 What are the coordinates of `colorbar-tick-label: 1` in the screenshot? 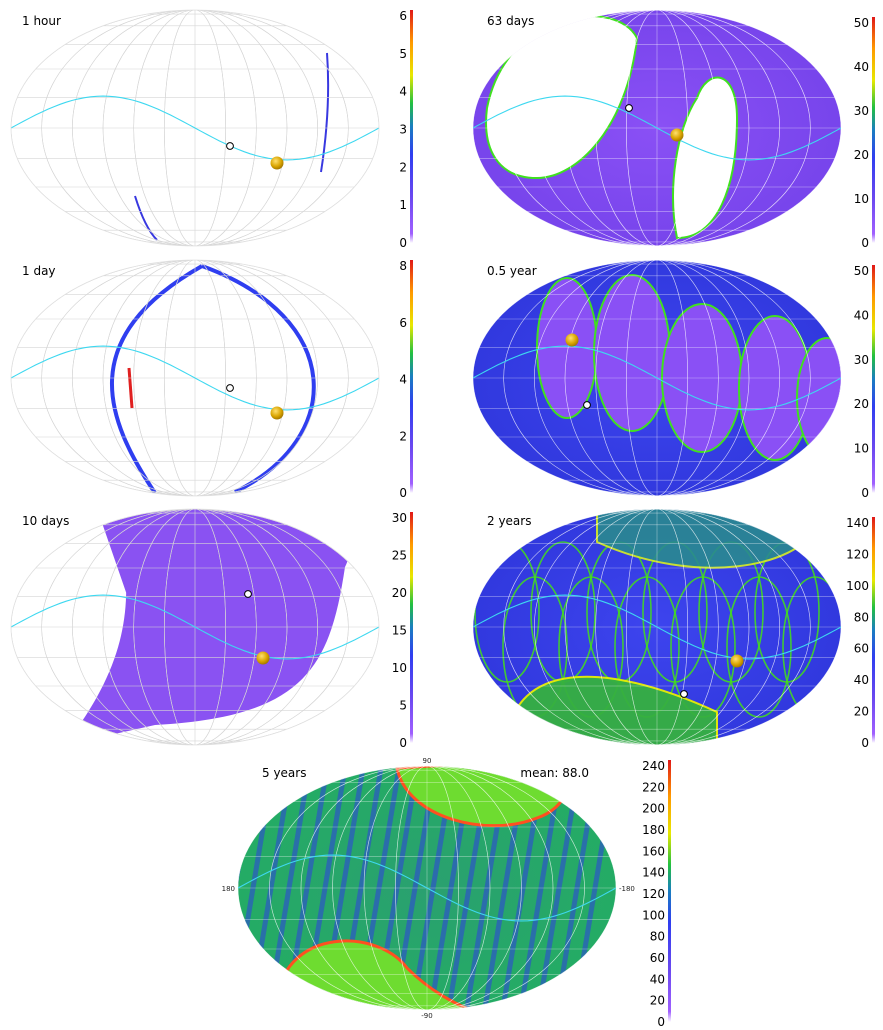 It's located at (403, 205).